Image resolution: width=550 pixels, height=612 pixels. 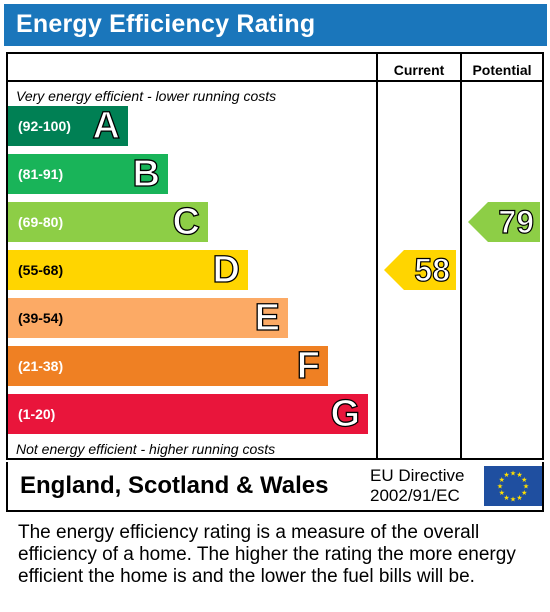 I want to click on band-letter-label: B, so click(x=146, y=173).